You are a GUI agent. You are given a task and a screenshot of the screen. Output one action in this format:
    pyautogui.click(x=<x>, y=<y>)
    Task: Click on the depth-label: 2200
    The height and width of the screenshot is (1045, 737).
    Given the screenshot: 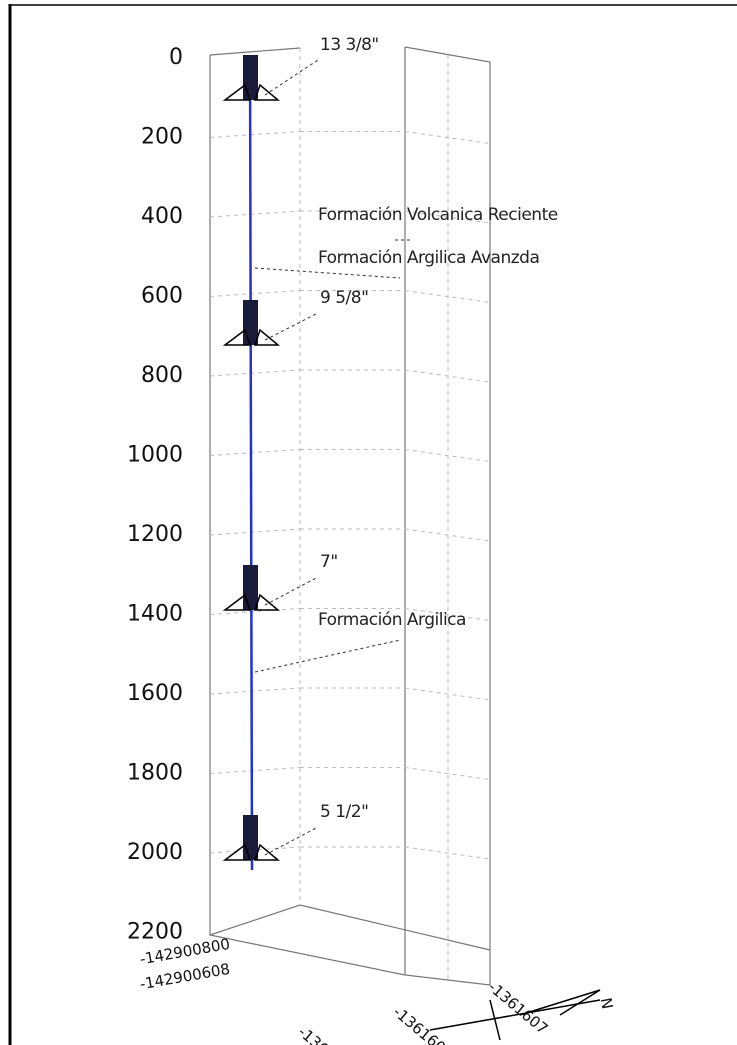 What is the action you would take?
    pyautogui.click(x=155, y=932)
    